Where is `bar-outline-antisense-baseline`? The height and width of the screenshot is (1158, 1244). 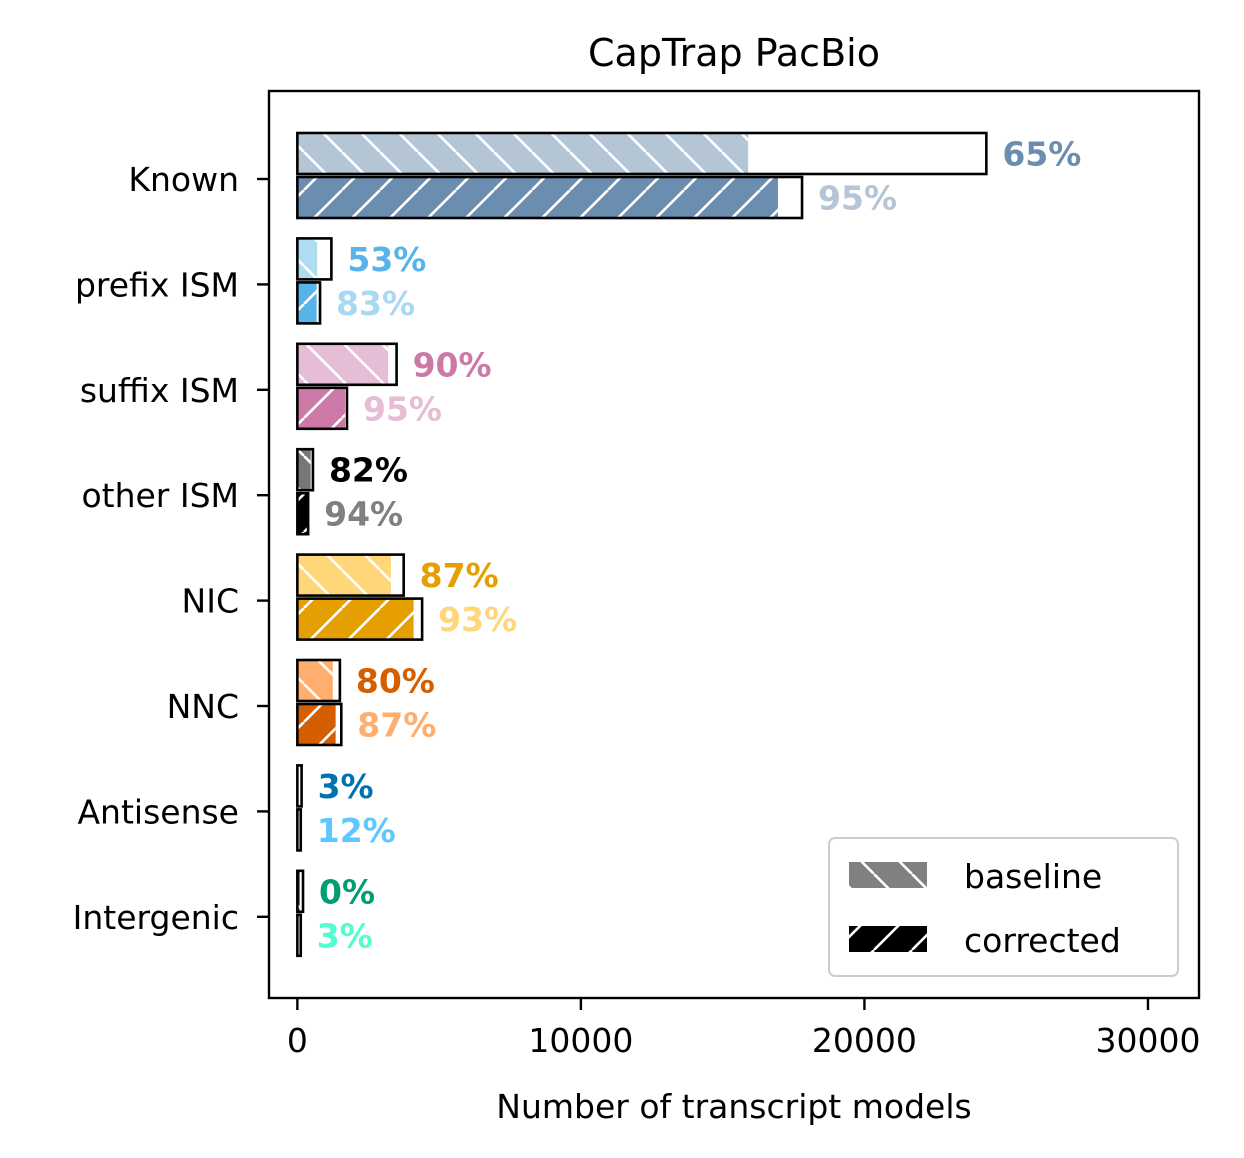 bar-outline-antisense-baseline is located at coordinates (299, 786).